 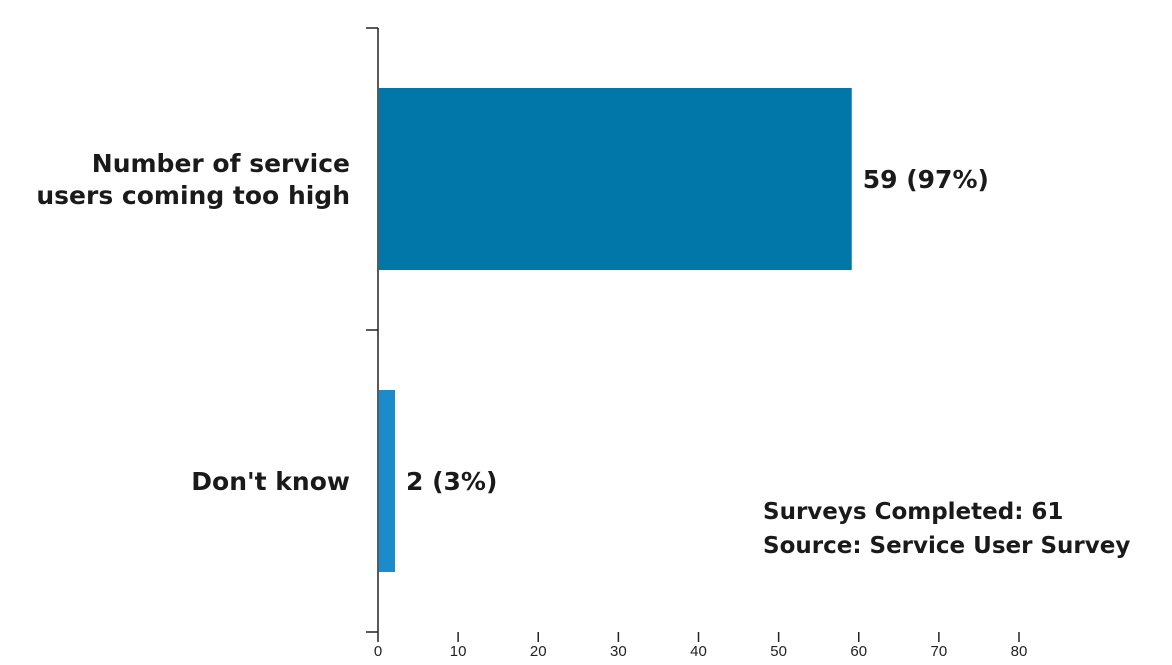 What do you see at coordinates (451, 481) in the screenshot?
I see `data-label-1: 2 (3%)` at bounding box center [451, 481].